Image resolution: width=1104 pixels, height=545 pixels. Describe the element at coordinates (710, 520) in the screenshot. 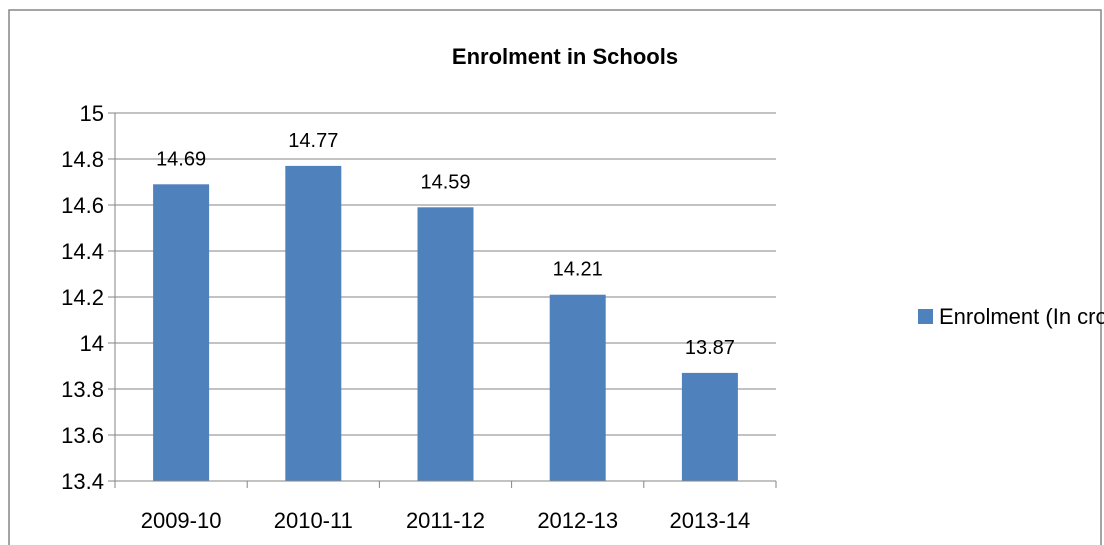

I see `x-category-label: 2013-14` at that location.